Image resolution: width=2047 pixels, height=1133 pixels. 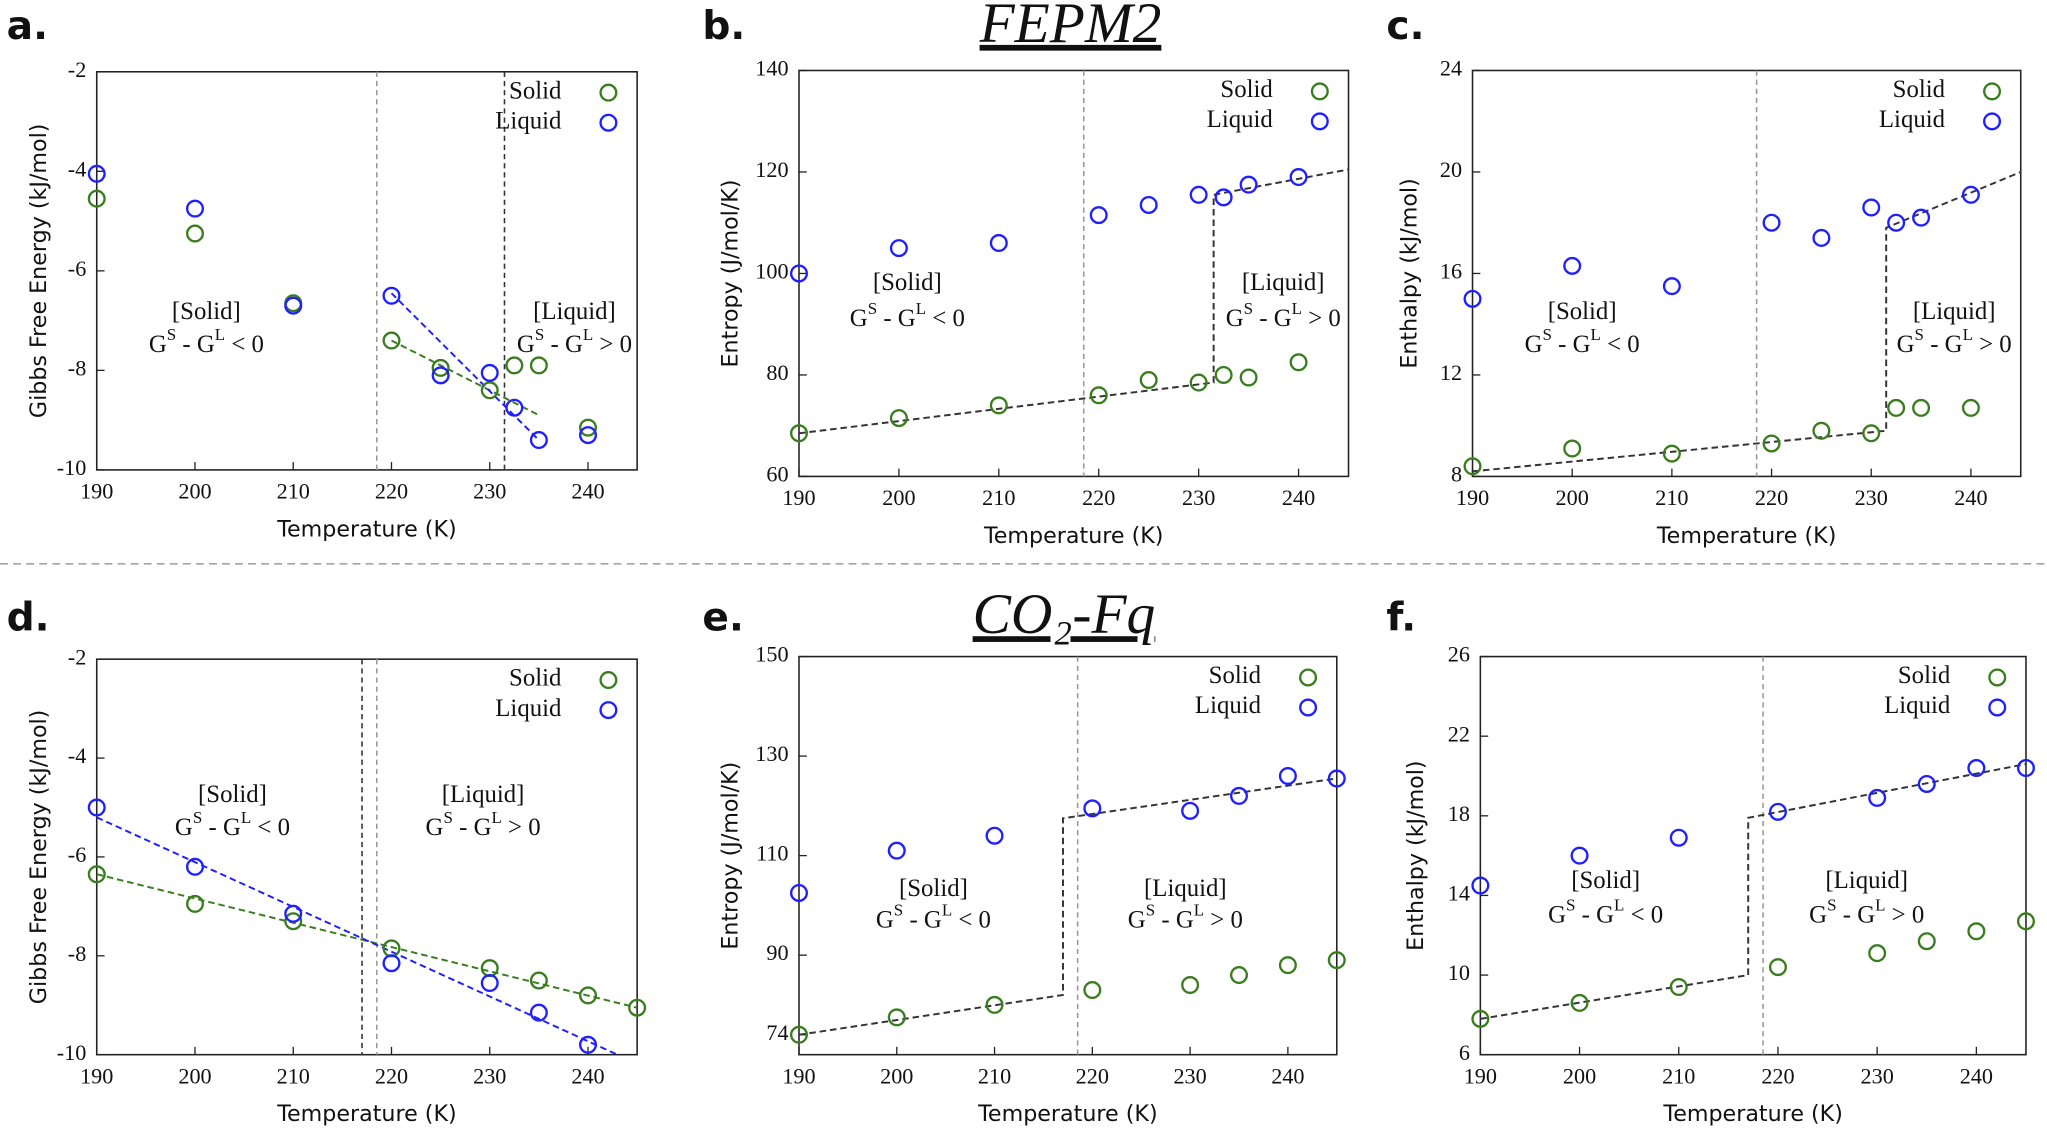 I want to click on y-tick-label: 22, so click(x=1459, y=733).